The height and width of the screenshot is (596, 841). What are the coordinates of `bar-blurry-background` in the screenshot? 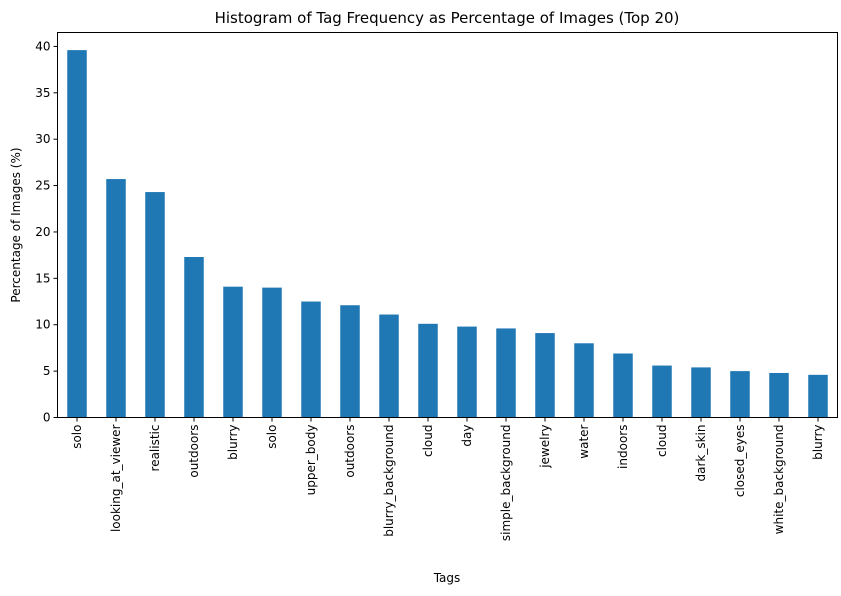 It's located at (389, 366).